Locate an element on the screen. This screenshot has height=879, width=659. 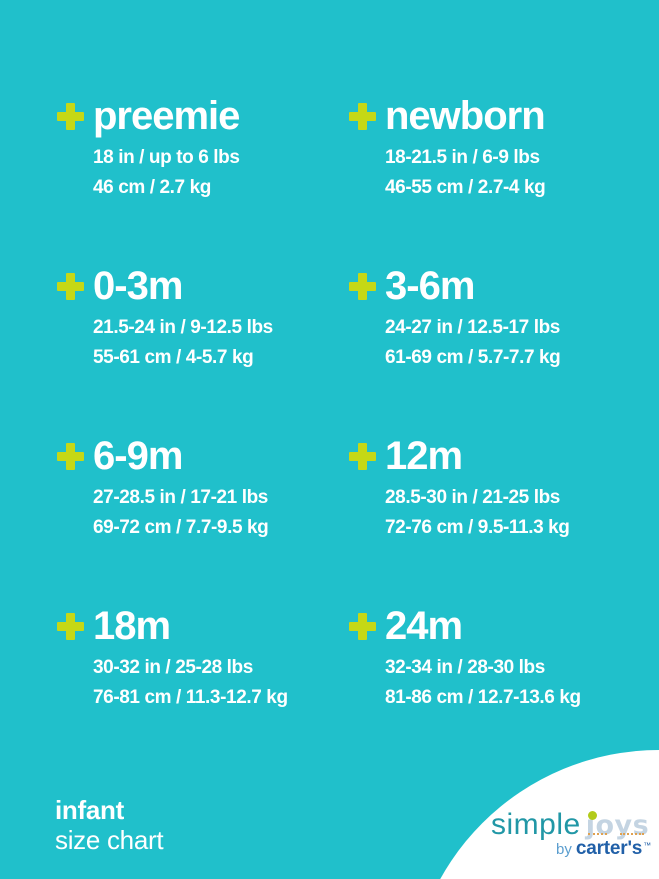
size-imperial: 32-34 in / 28-30 lbs is located at coordinates (465, 667).